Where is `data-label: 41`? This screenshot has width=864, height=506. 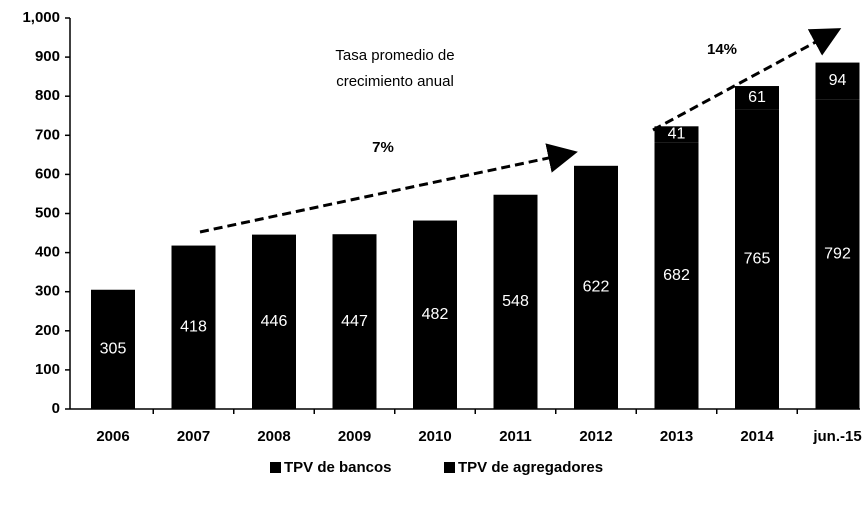 data-label: 41 is located at coordinates (677, 134).